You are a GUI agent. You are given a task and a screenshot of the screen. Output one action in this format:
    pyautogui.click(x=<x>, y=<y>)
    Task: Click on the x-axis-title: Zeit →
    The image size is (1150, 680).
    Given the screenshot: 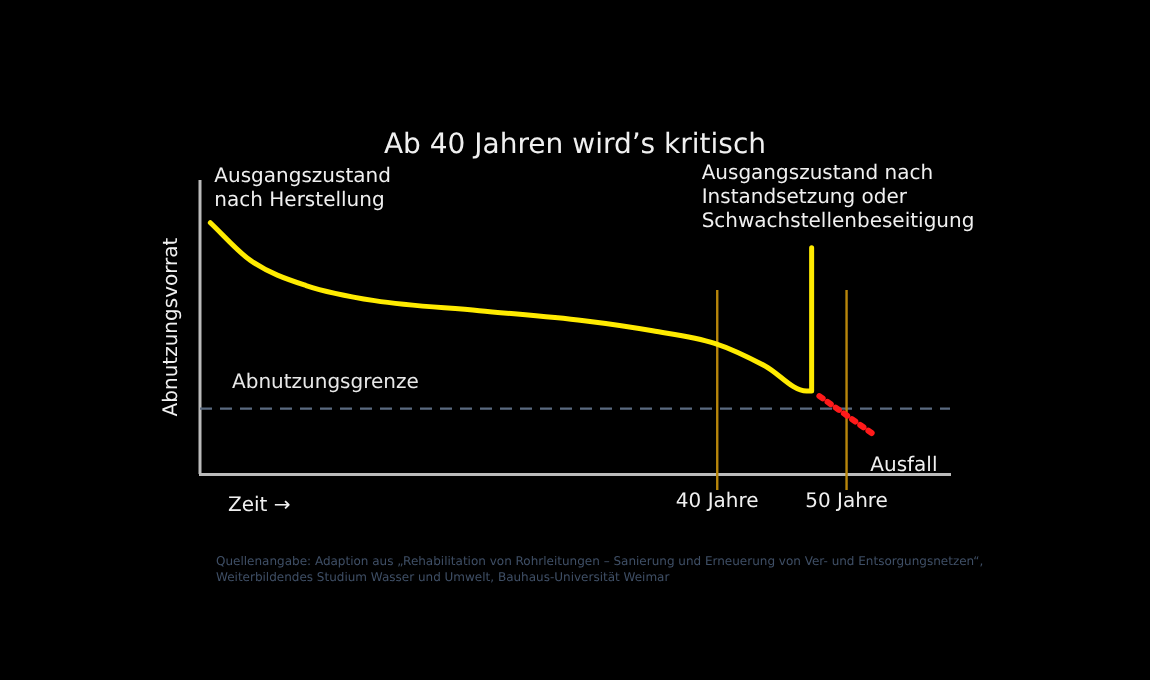 What is the action you would take?
    pyautogui.click(x=259, y=506)
    